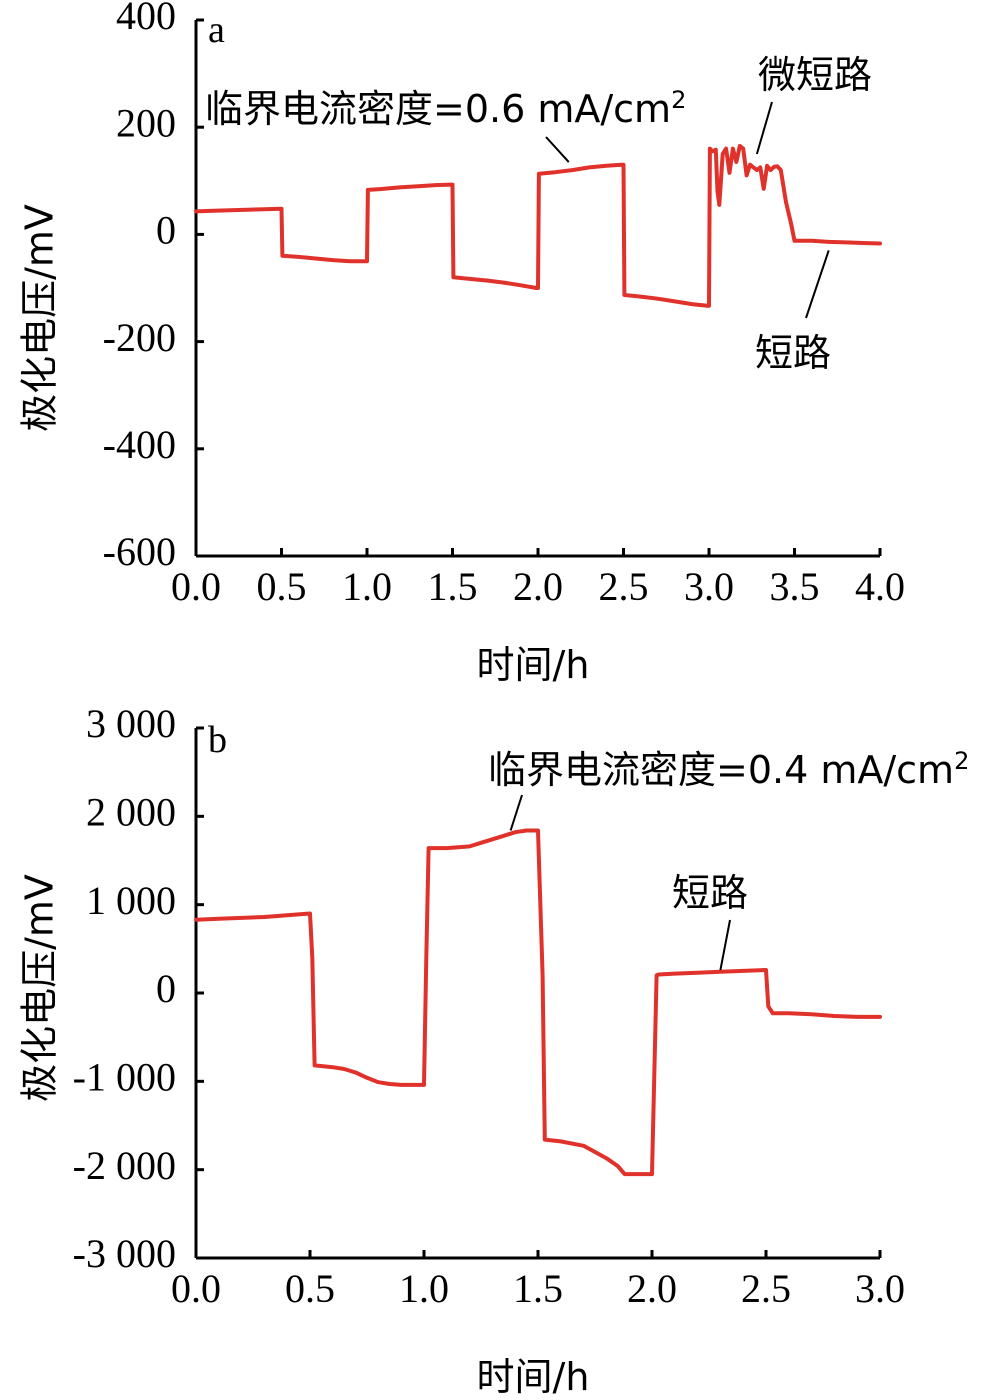  I want to click on chart-b-xtick-label: 2.0, so click(652, 1288).